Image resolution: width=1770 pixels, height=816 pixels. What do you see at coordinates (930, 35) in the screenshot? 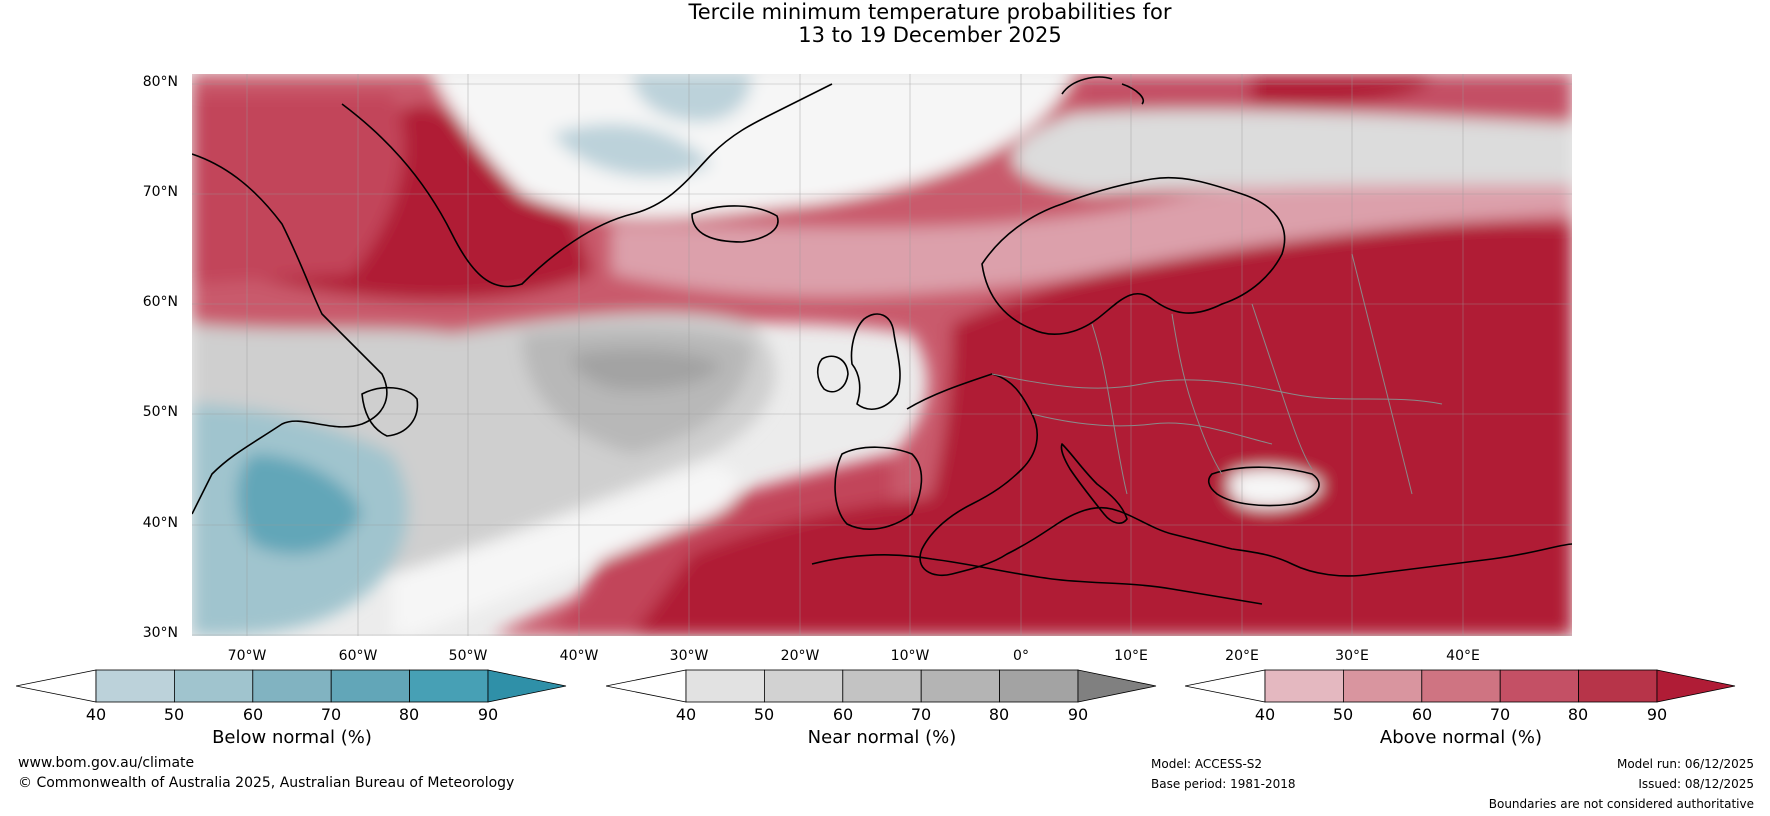
I see `chart-title-line2: 13 to 19 December 2025` at bounding box center [930, 35].